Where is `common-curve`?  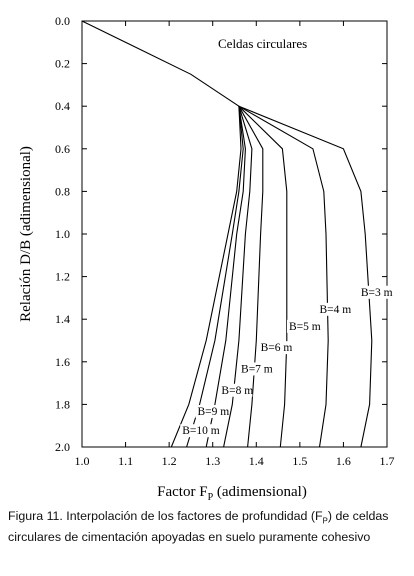 common-curve is located at coordinates (160, 63).